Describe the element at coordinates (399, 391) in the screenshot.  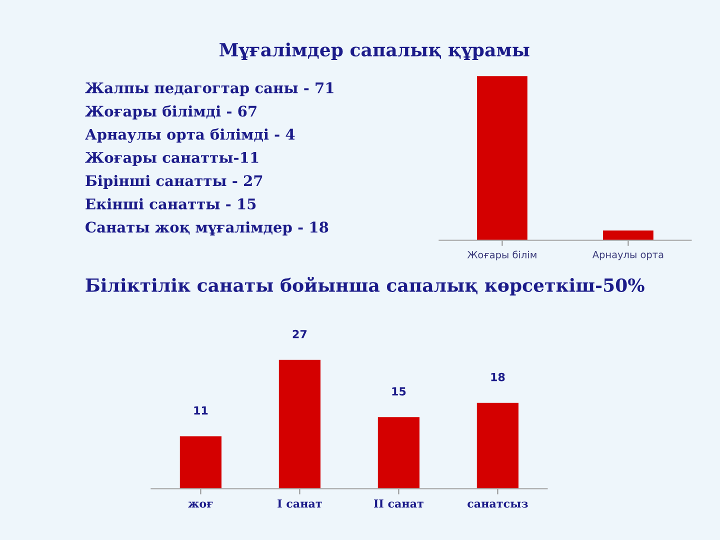
I see `data-label: 15` at that location.